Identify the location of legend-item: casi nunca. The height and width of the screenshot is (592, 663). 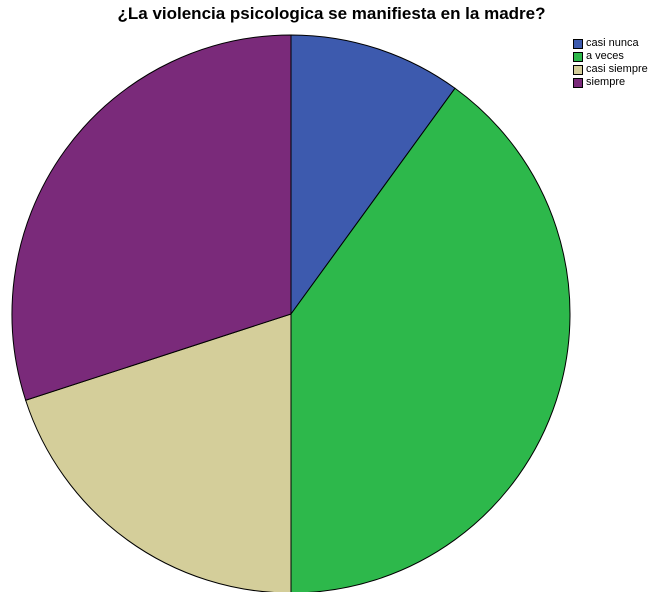
(610, 43).